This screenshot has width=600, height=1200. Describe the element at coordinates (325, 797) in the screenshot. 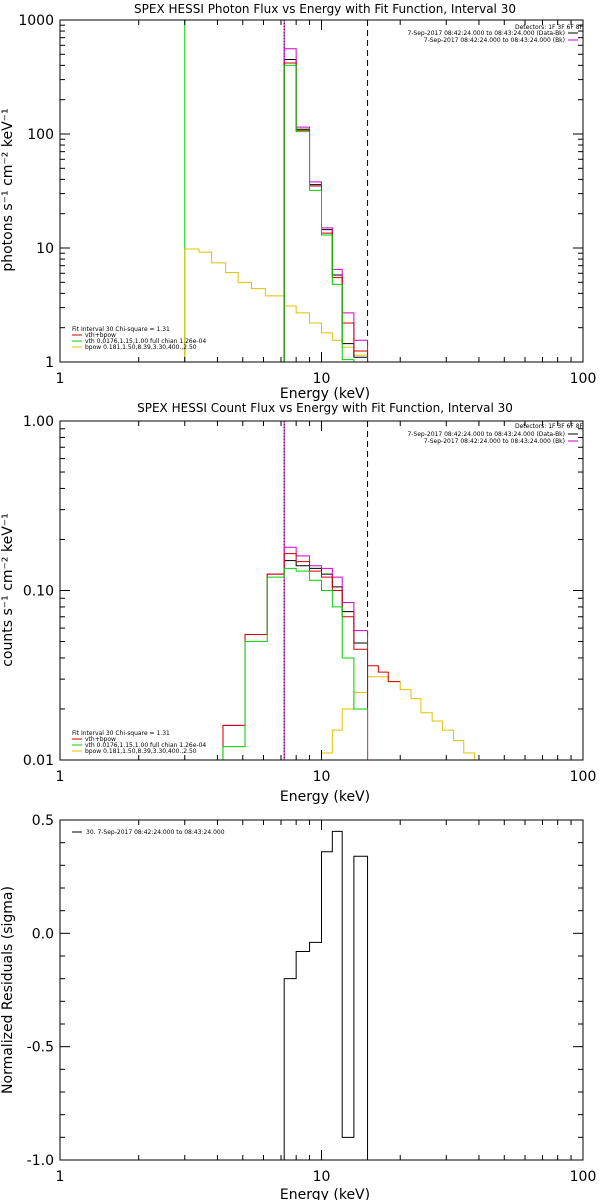

I see `count-flux-xlabel: Energy (keV)` at that location.